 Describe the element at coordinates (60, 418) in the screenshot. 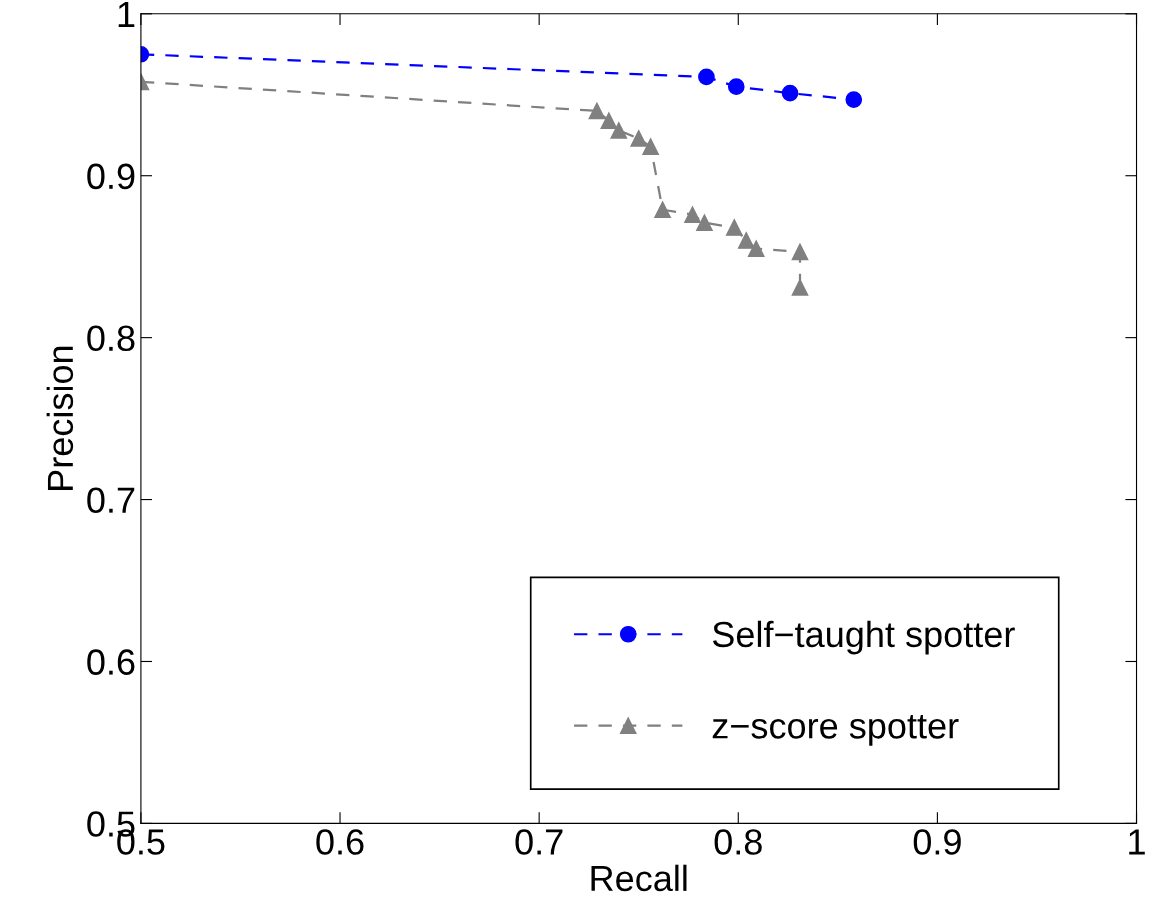

I see `y-axis-title: Precision` at that location.